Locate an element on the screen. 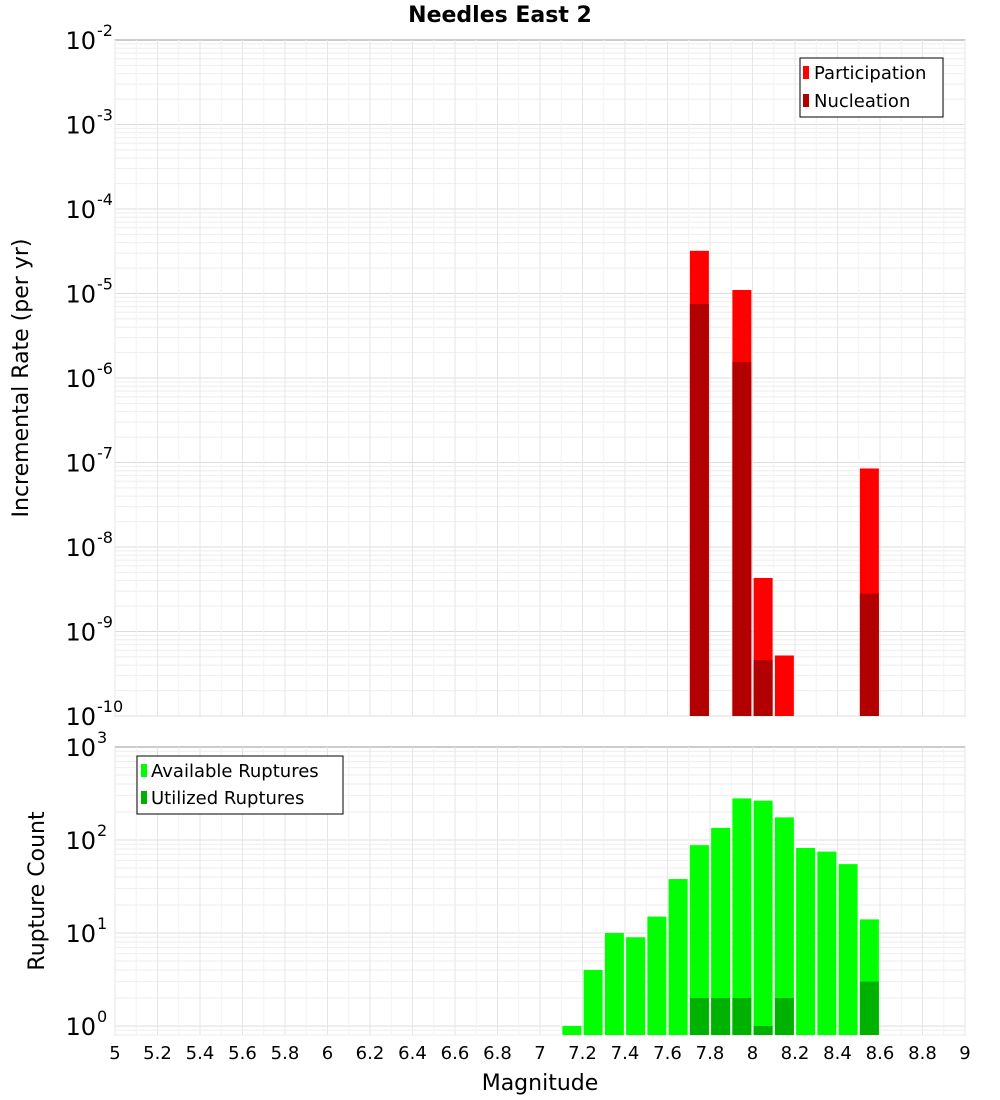 This screenshot has width=1000, height=1100. top-bar-primary is located at coordinates (784, 685).